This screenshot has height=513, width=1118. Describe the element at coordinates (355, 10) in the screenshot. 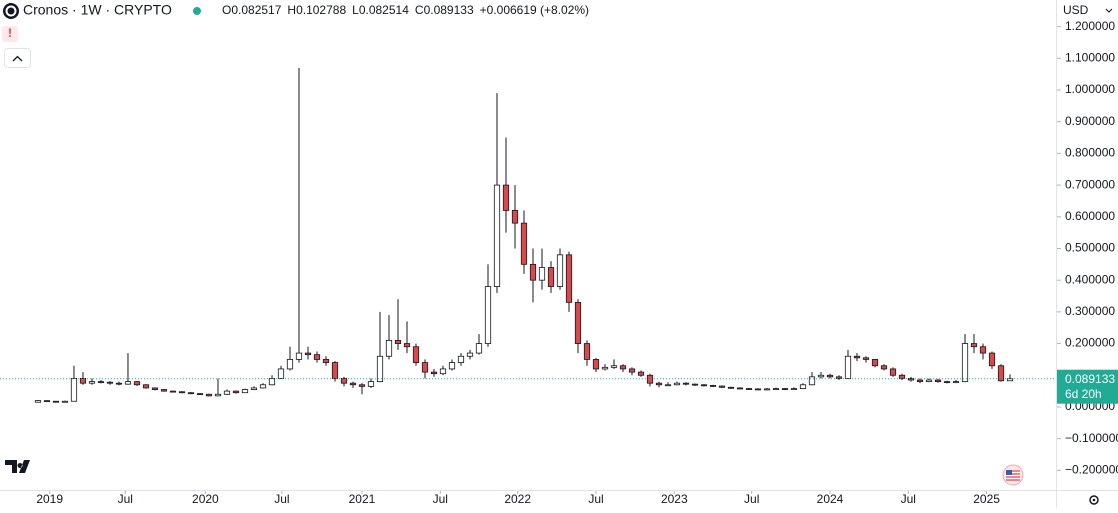

I see `low-prefix: L` at that location.